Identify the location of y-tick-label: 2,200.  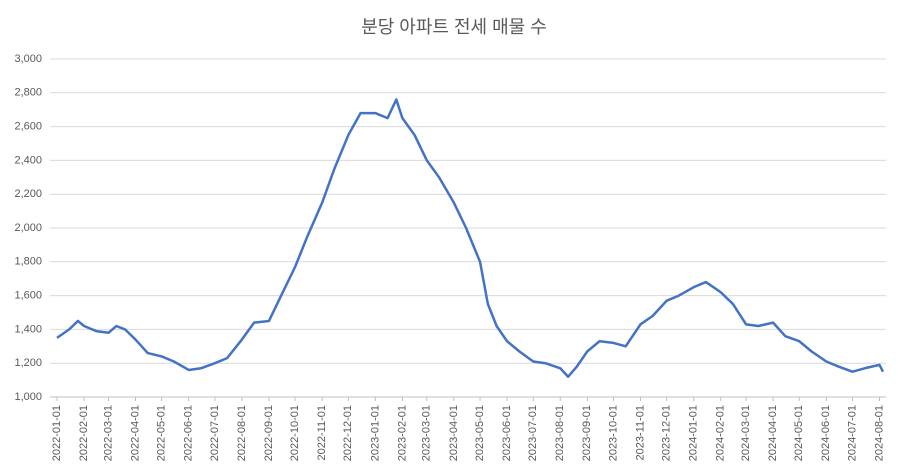
(28, 194).